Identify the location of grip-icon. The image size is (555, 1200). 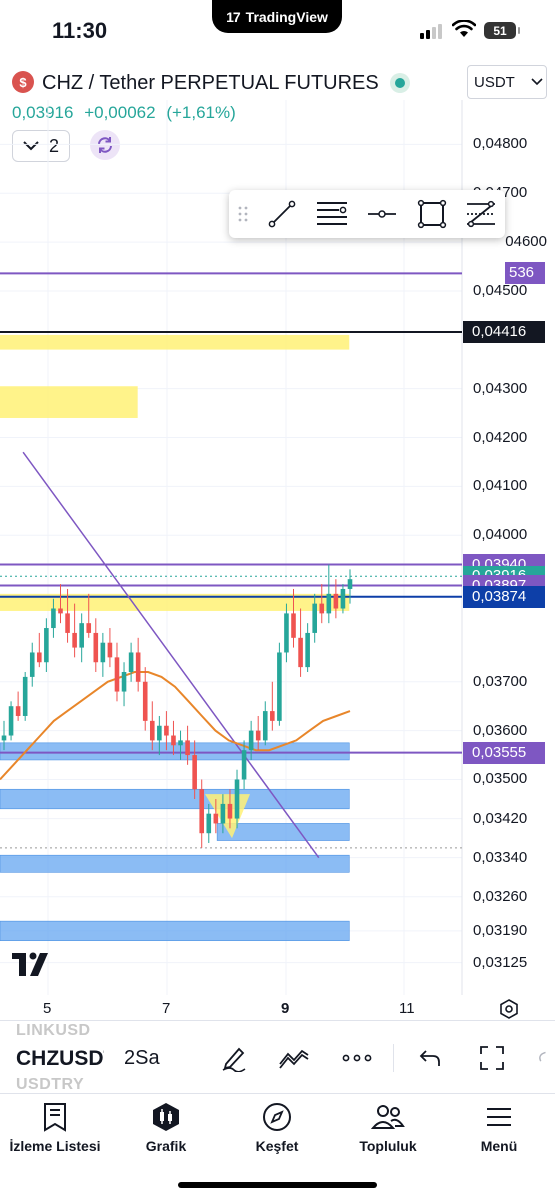
(243, 214).